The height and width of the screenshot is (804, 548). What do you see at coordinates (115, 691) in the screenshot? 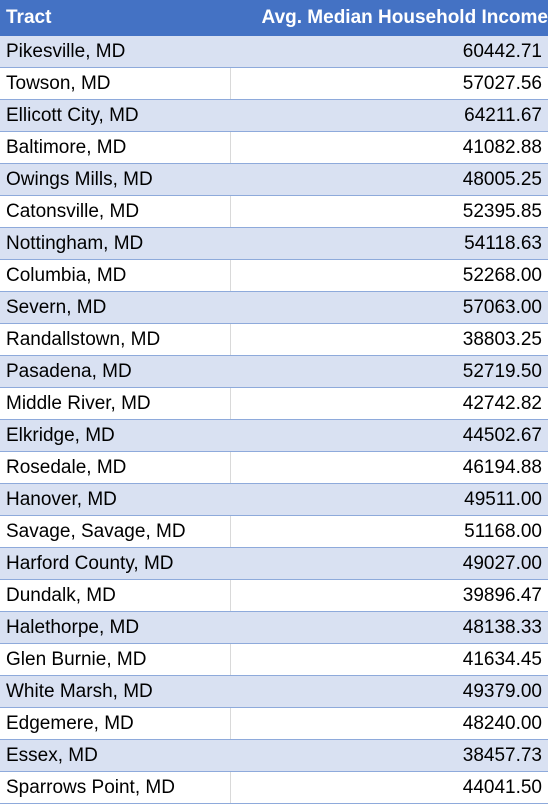
I see `tract-cell: White Marsh, MD` at bounding box center [115, 691].